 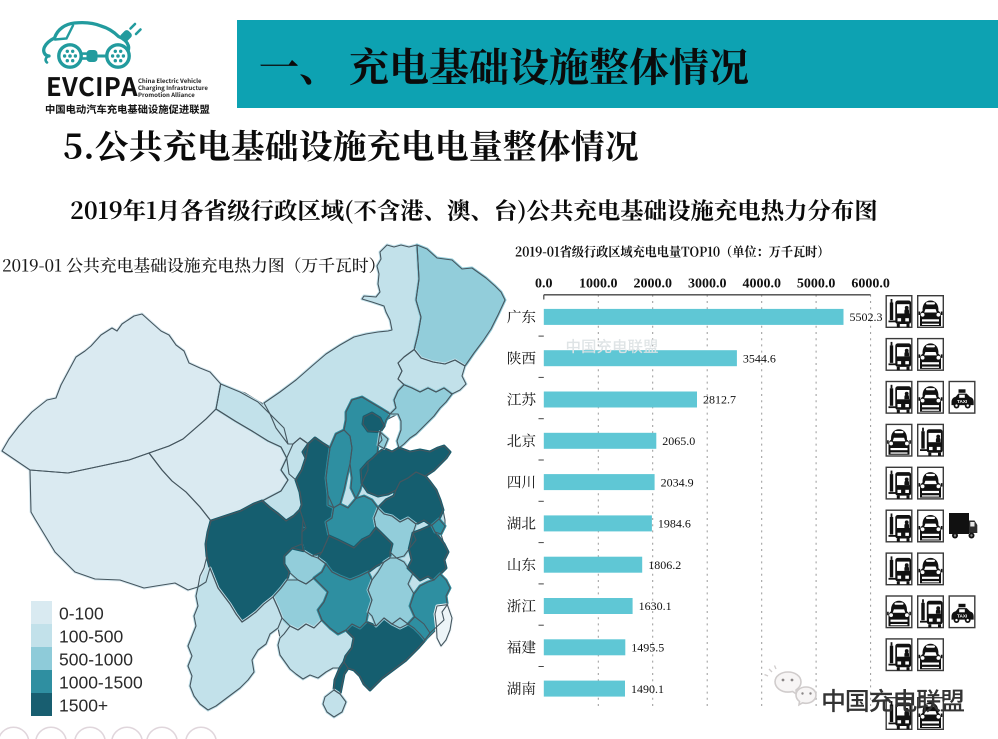 I want to click on svg-text: 1495.5, so click(x=647, y=648).